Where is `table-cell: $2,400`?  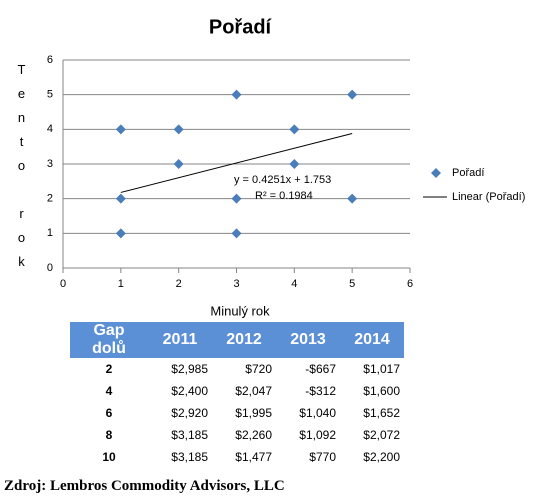 table-cell: $2,400 is located at coordinates (189, 391).